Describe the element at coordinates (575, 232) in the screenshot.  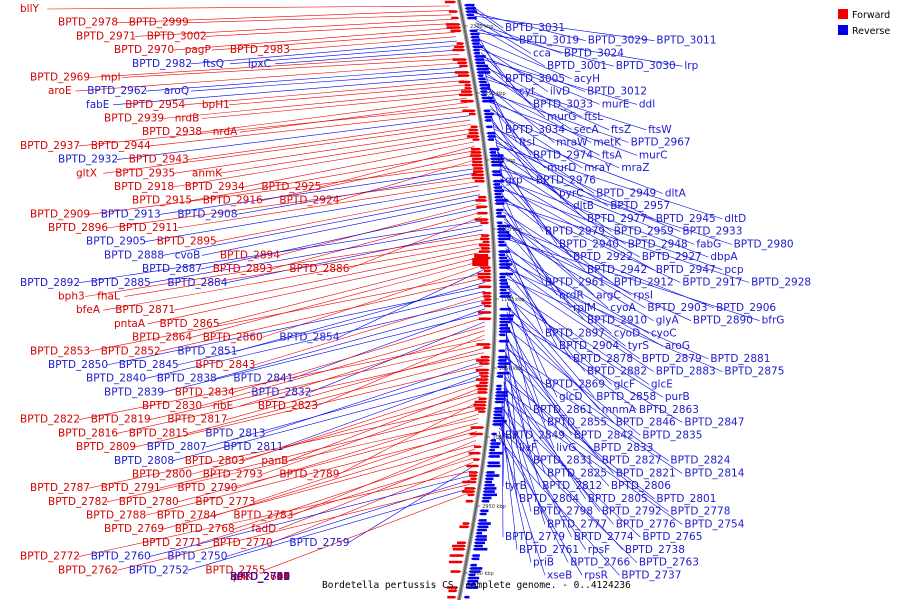
I see `gene-label: BPTD_2979` at that location.